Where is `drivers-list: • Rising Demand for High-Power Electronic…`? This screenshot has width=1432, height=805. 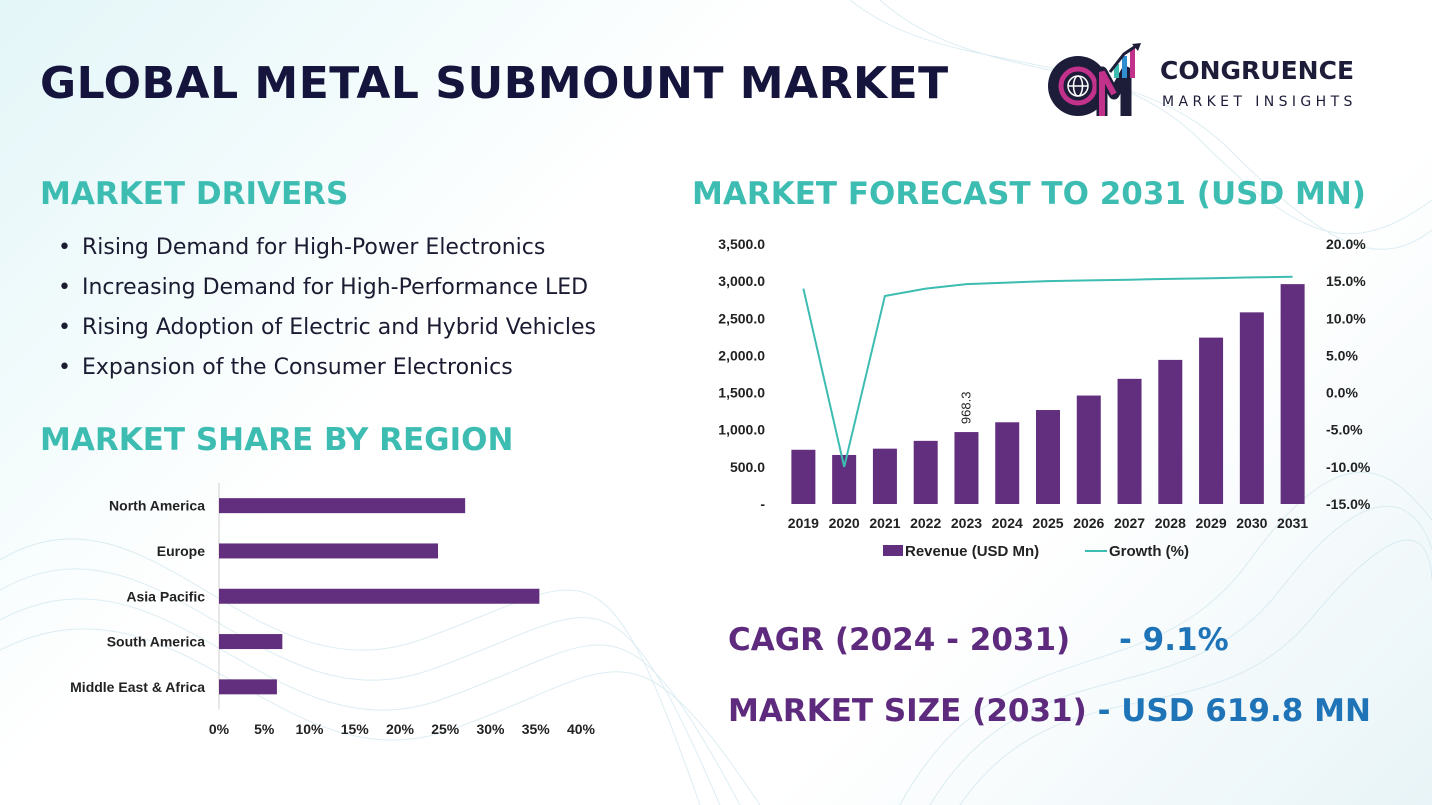 drivers-list: • Rising Demand for High-Power Electronic… is located at coordinates (327, 308).